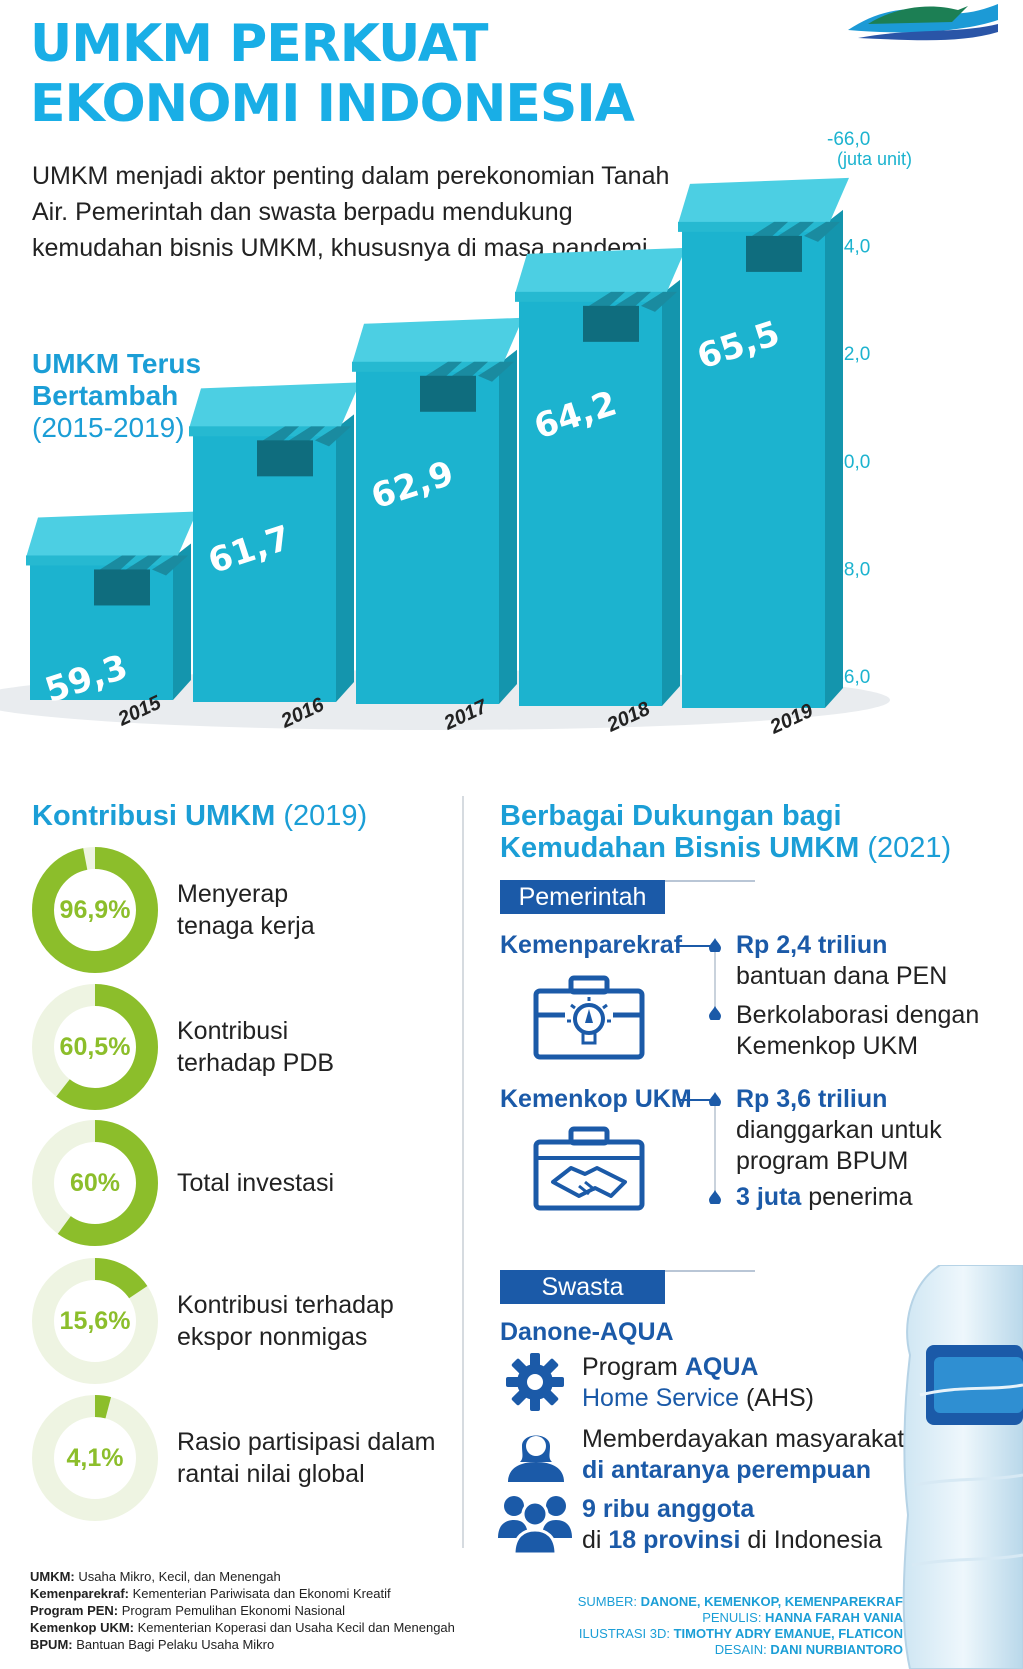 This screenshot has height=1669, width=1023. I want to click on footnote-item: UMKM: Usaha Mikro, Kecil, dan Menengah, so click(155, 1576).